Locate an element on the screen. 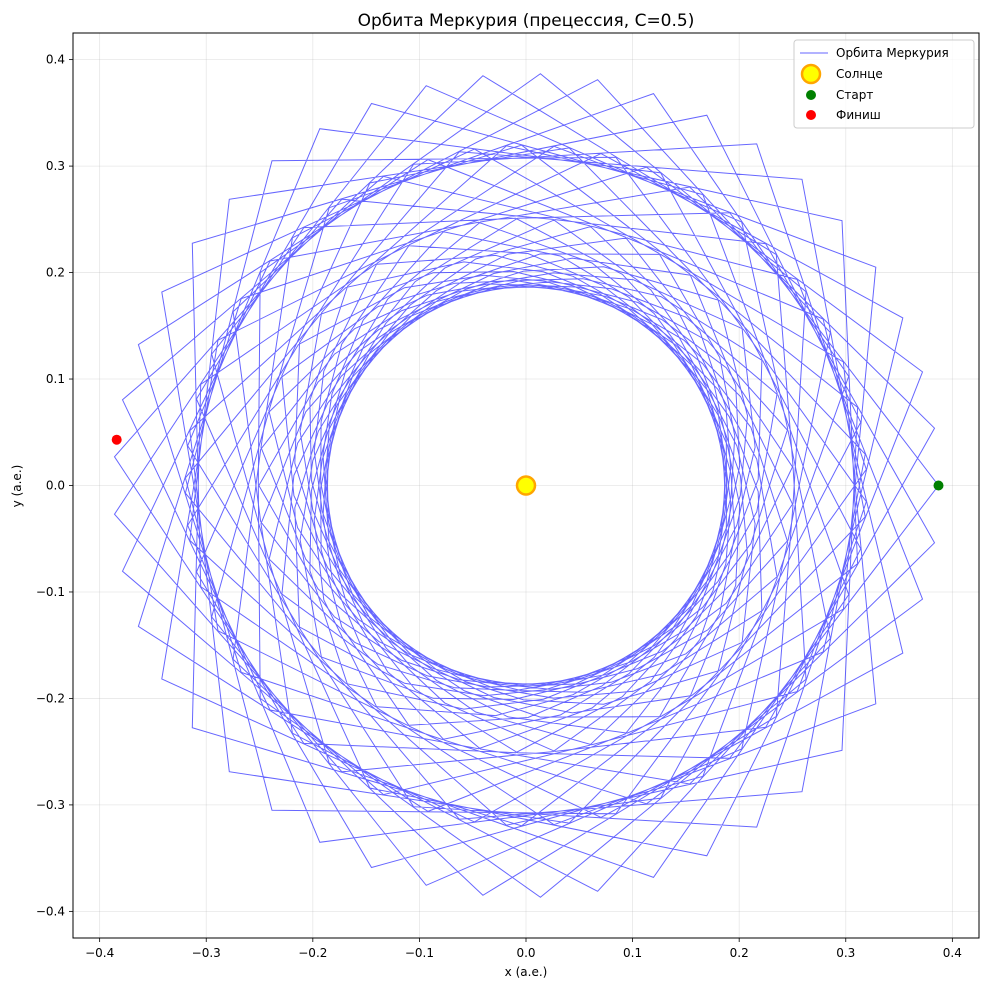 This screenshot has height=990, width=989. legend-orbit-label: Орбита Меркурия is located at coordinates (892, 53).